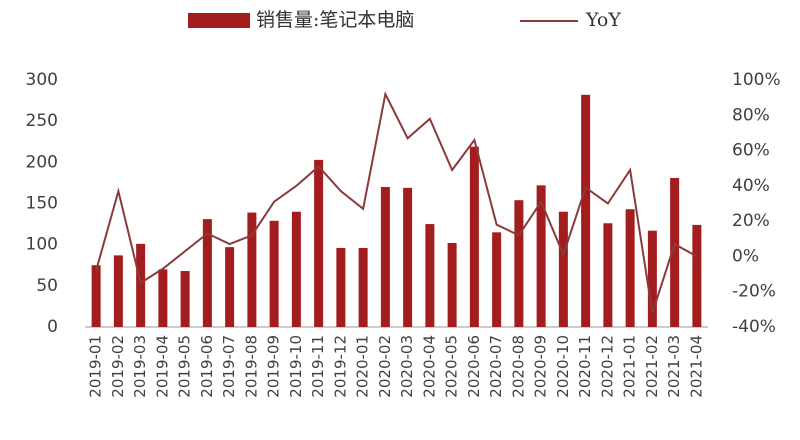 The image size is (800, 440). What do you see at coordinates (518, 366) in the screenshot?
I see `x-tick-label: 2020-08` at bounding box center [518, 366].